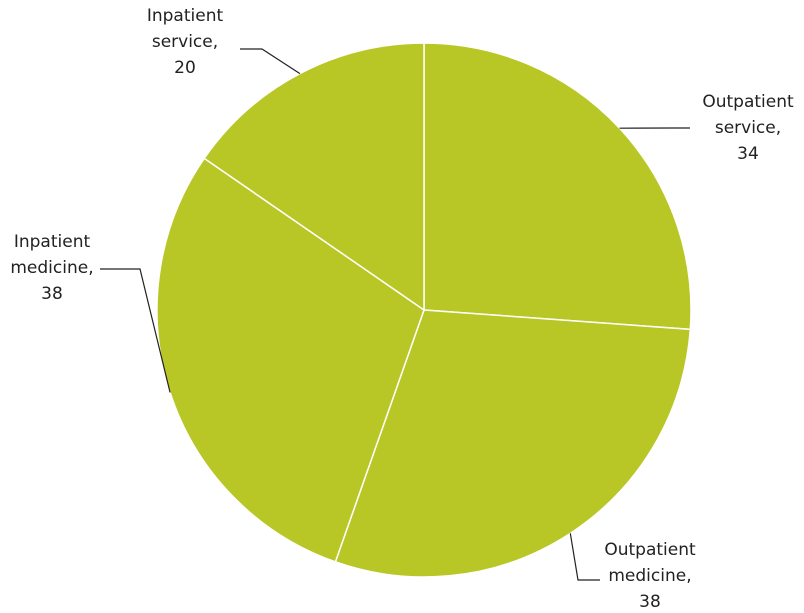 The width and height of the screenshot is (804, 613). I want to click on slice-label: Inpatient medicine,, so click(52, 255).